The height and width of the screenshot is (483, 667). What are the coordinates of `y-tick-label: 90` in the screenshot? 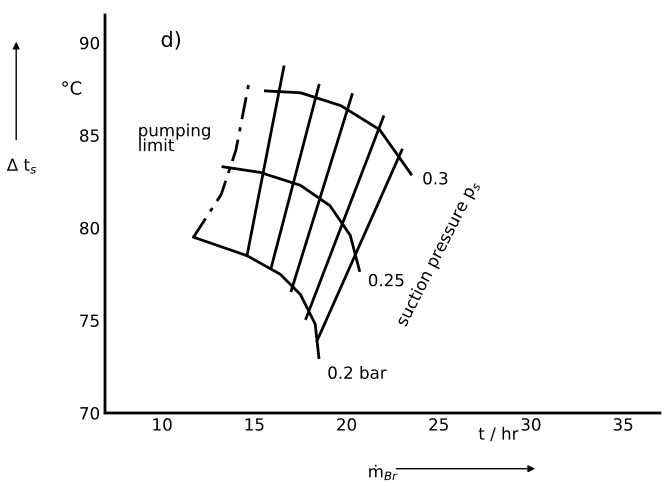 It's located at (90, 43).